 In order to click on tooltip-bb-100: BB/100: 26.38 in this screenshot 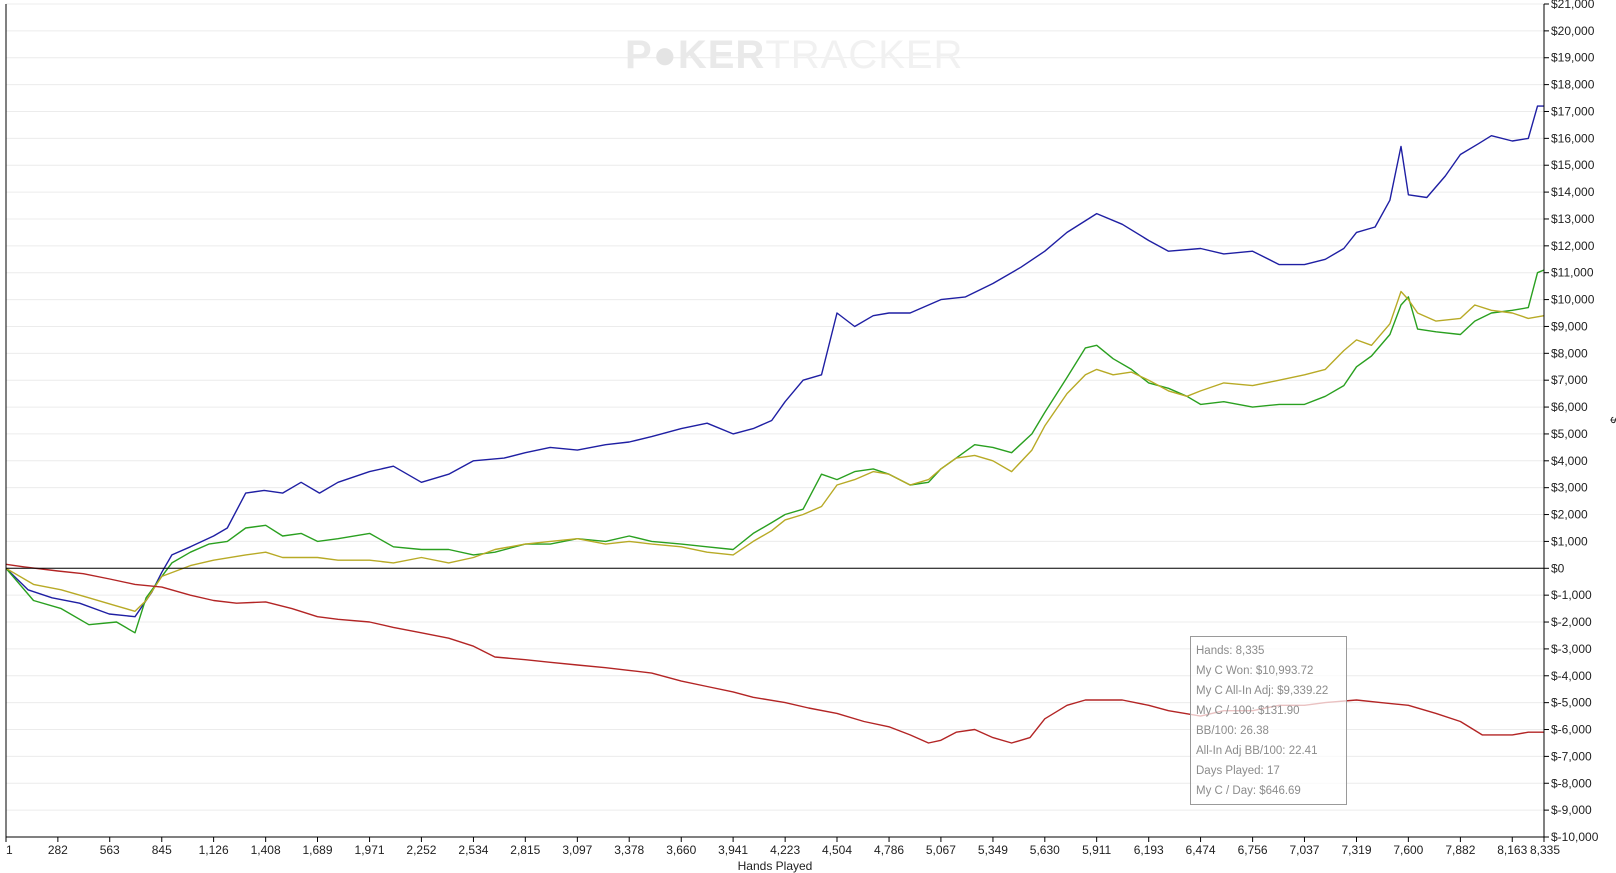, I will do `click(1232, 731)`.